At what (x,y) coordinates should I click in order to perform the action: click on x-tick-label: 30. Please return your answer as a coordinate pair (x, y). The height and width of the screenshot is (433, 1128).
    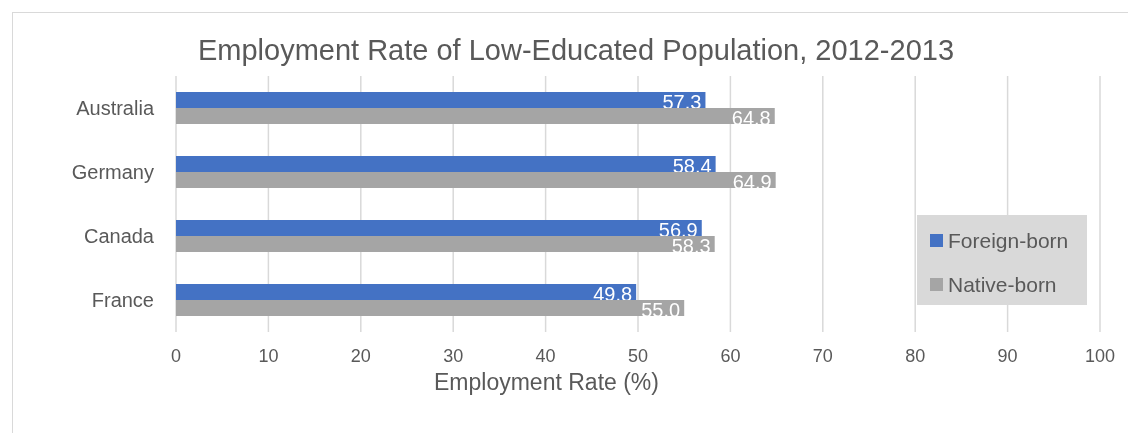
    Looking at the image, I should click on (453, 356).